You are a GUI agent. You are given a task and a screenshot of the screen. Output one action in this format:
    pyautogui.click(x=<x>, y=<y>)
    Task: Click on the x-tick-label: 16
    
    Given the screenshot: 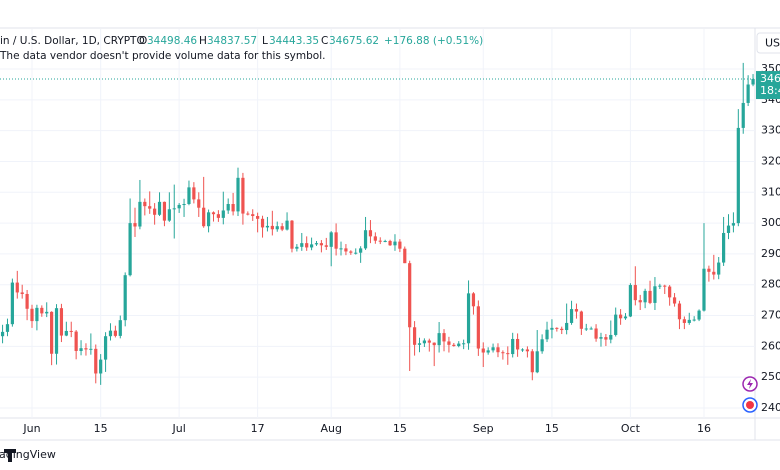 What is the action you would take?
    pyautogui.click(x=704, y=428)
    